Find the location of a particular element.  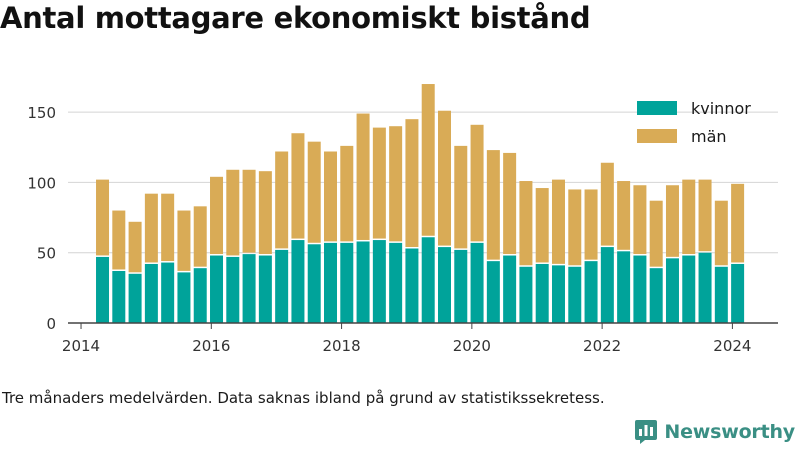

x-tick-label: 2016 is located at coordinates (211, 346).